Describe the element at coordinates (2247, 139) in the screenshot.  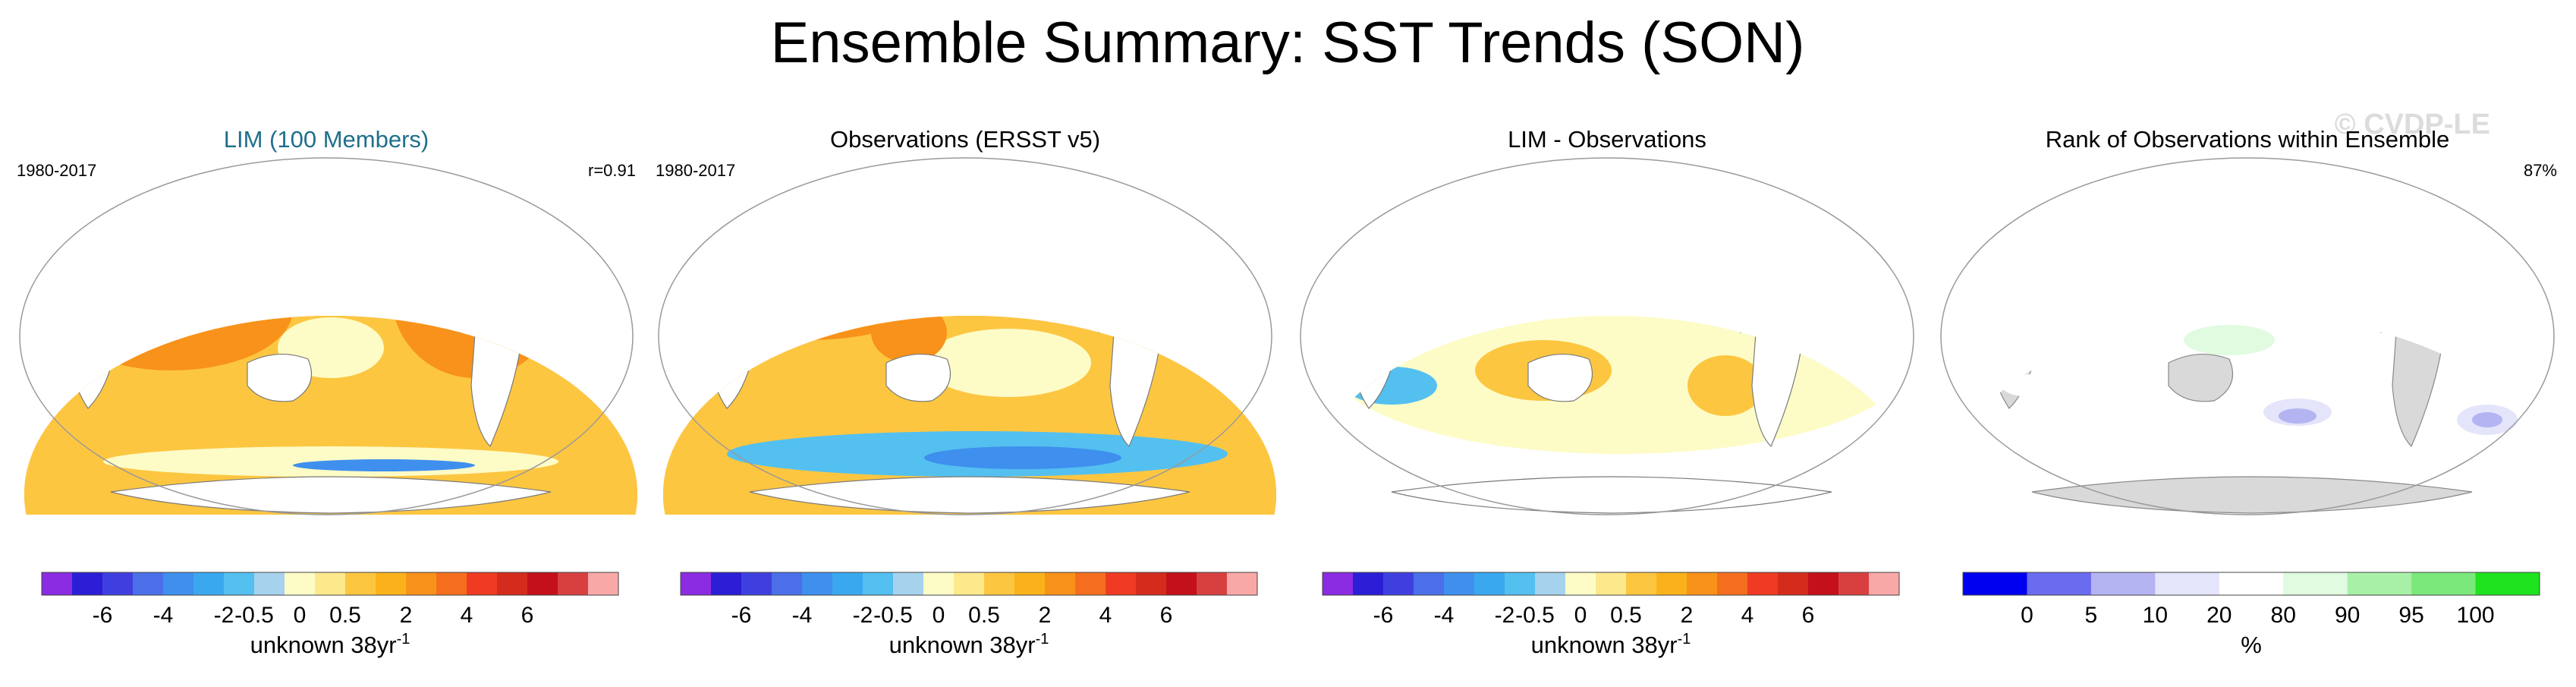
I see `panel-title: Rank of Observations within Ensemble` at that location.